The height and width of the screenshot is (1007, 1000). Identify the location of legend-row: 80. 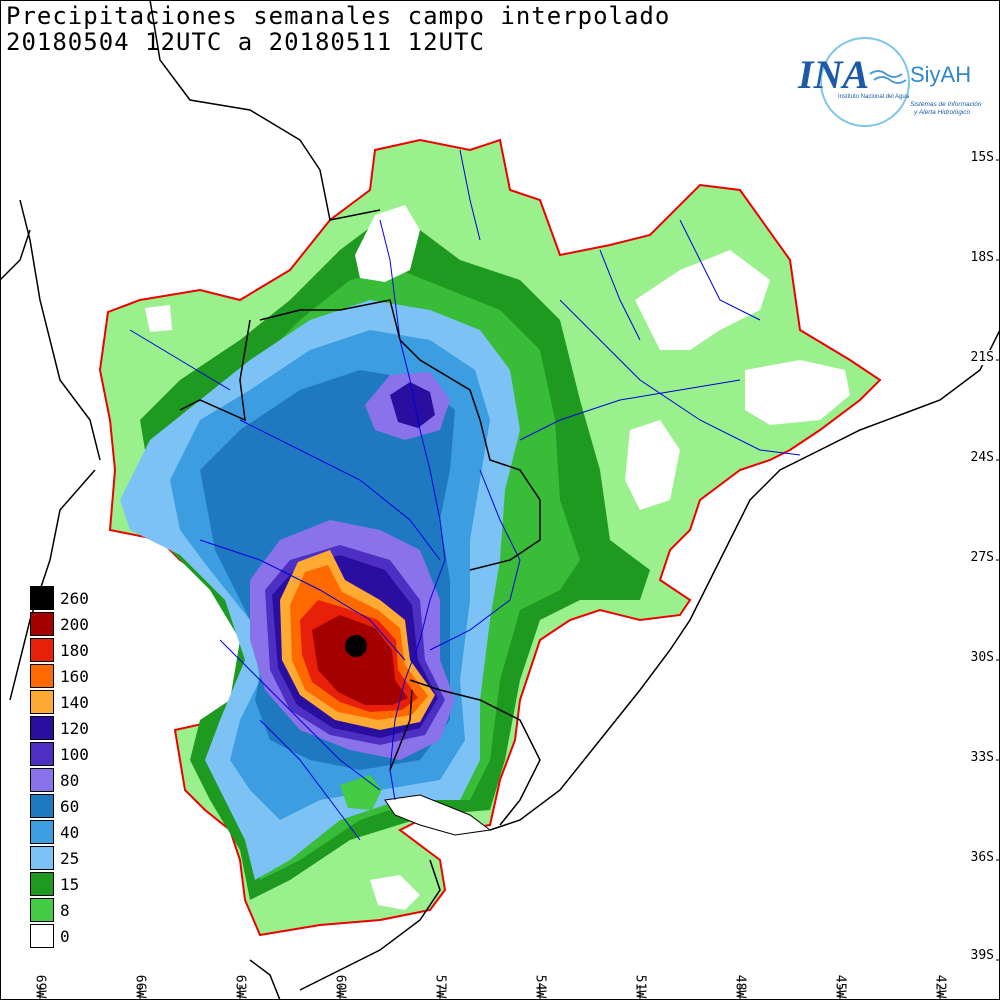
(59, 780).